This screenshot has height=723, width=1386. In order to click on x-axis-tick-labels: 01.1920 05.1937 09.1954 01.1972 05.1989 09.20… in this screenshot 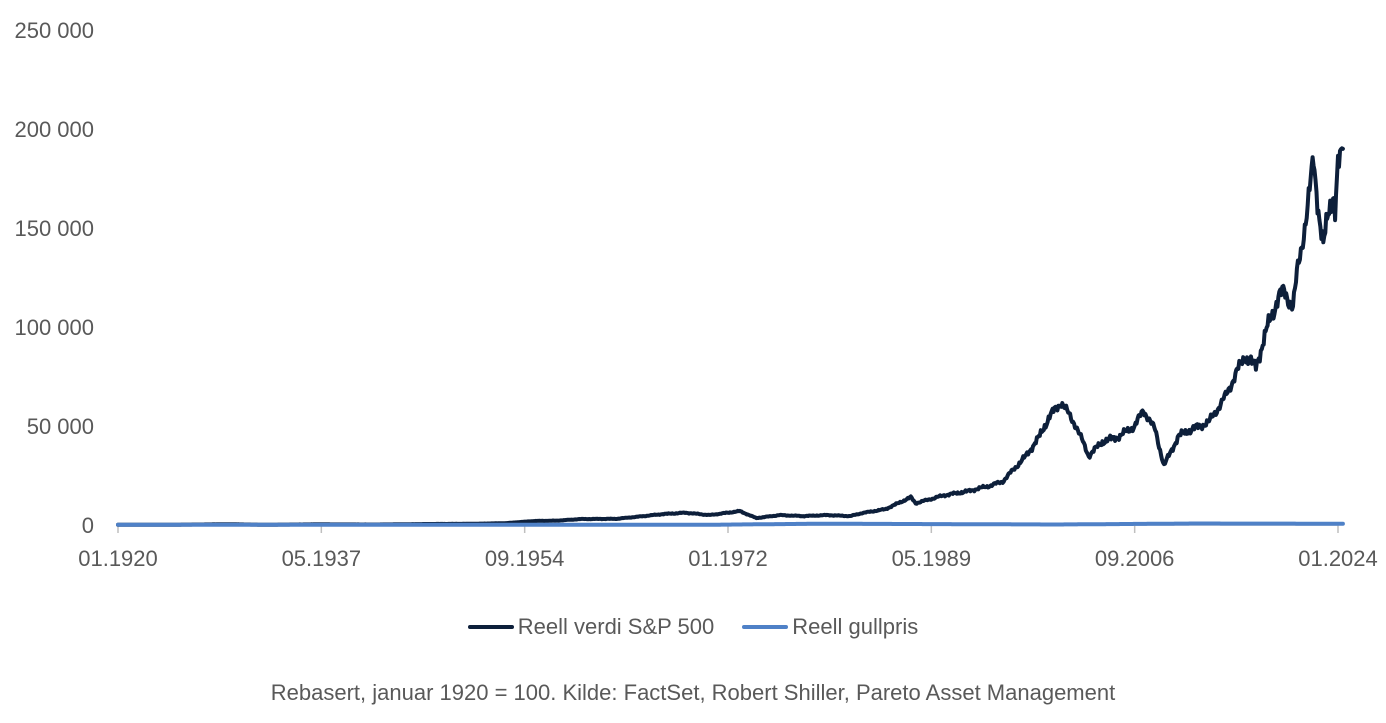, I will do `click(728, 558)`.